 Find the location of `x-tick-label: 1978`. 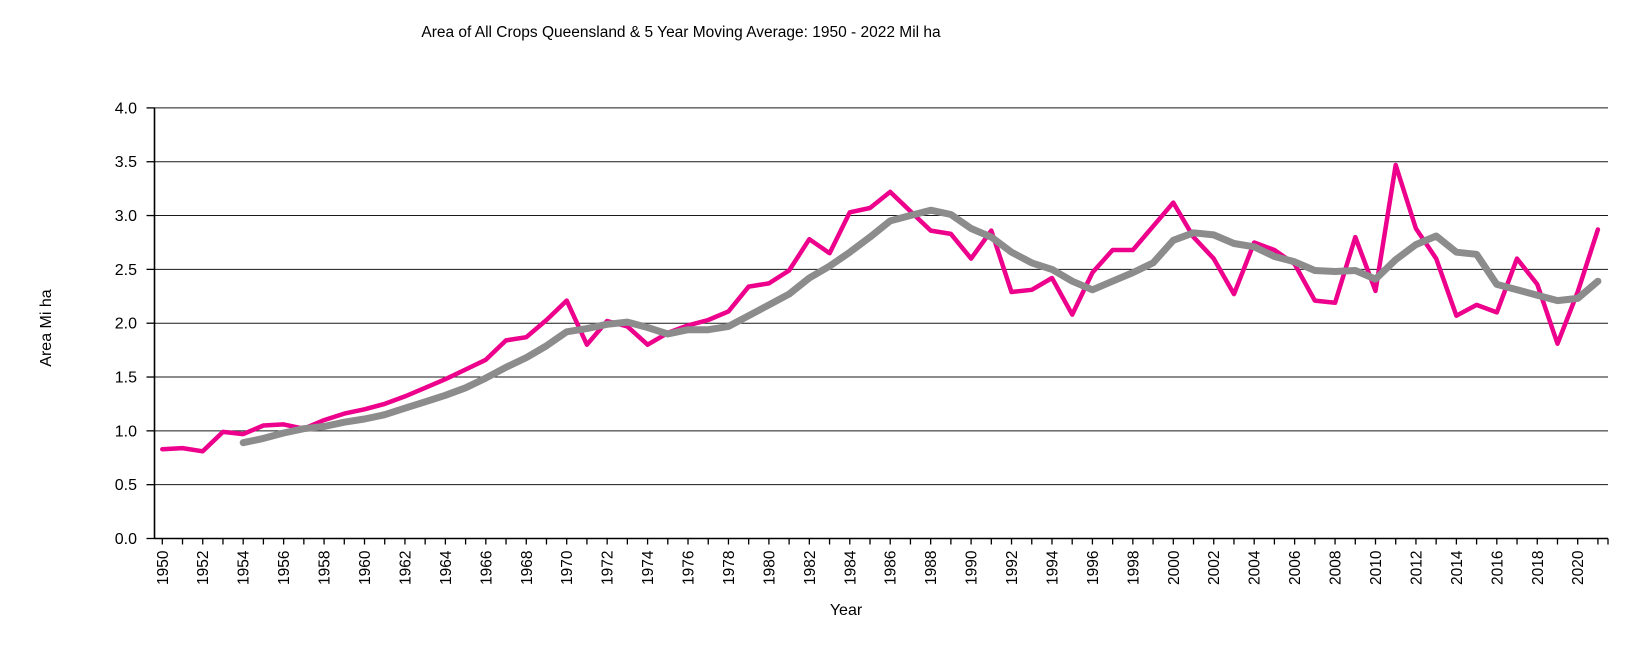

x-tick-label: 1978 is located at coordinates (729, 568).